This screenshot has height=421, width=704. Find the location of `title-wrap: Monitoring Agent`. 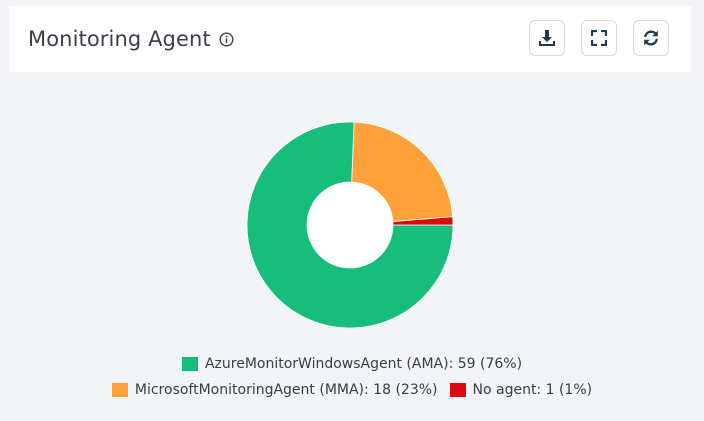

title-wrap: Monitoring Agent is located at coordinates (131, 39).